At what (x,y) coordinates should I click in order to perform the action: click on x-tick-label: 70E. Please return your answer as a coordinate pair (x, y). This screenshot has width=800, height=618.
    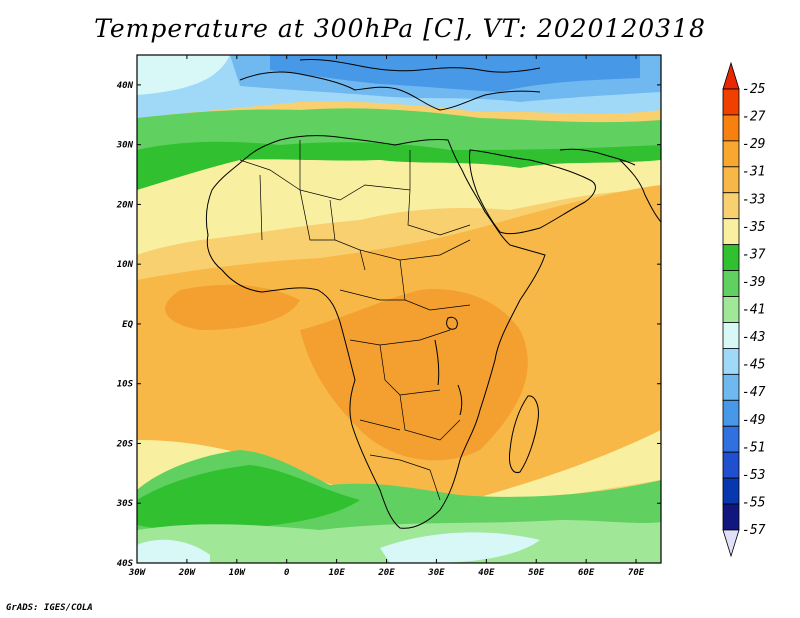
    Looking at the image, I should click on (636, 573).